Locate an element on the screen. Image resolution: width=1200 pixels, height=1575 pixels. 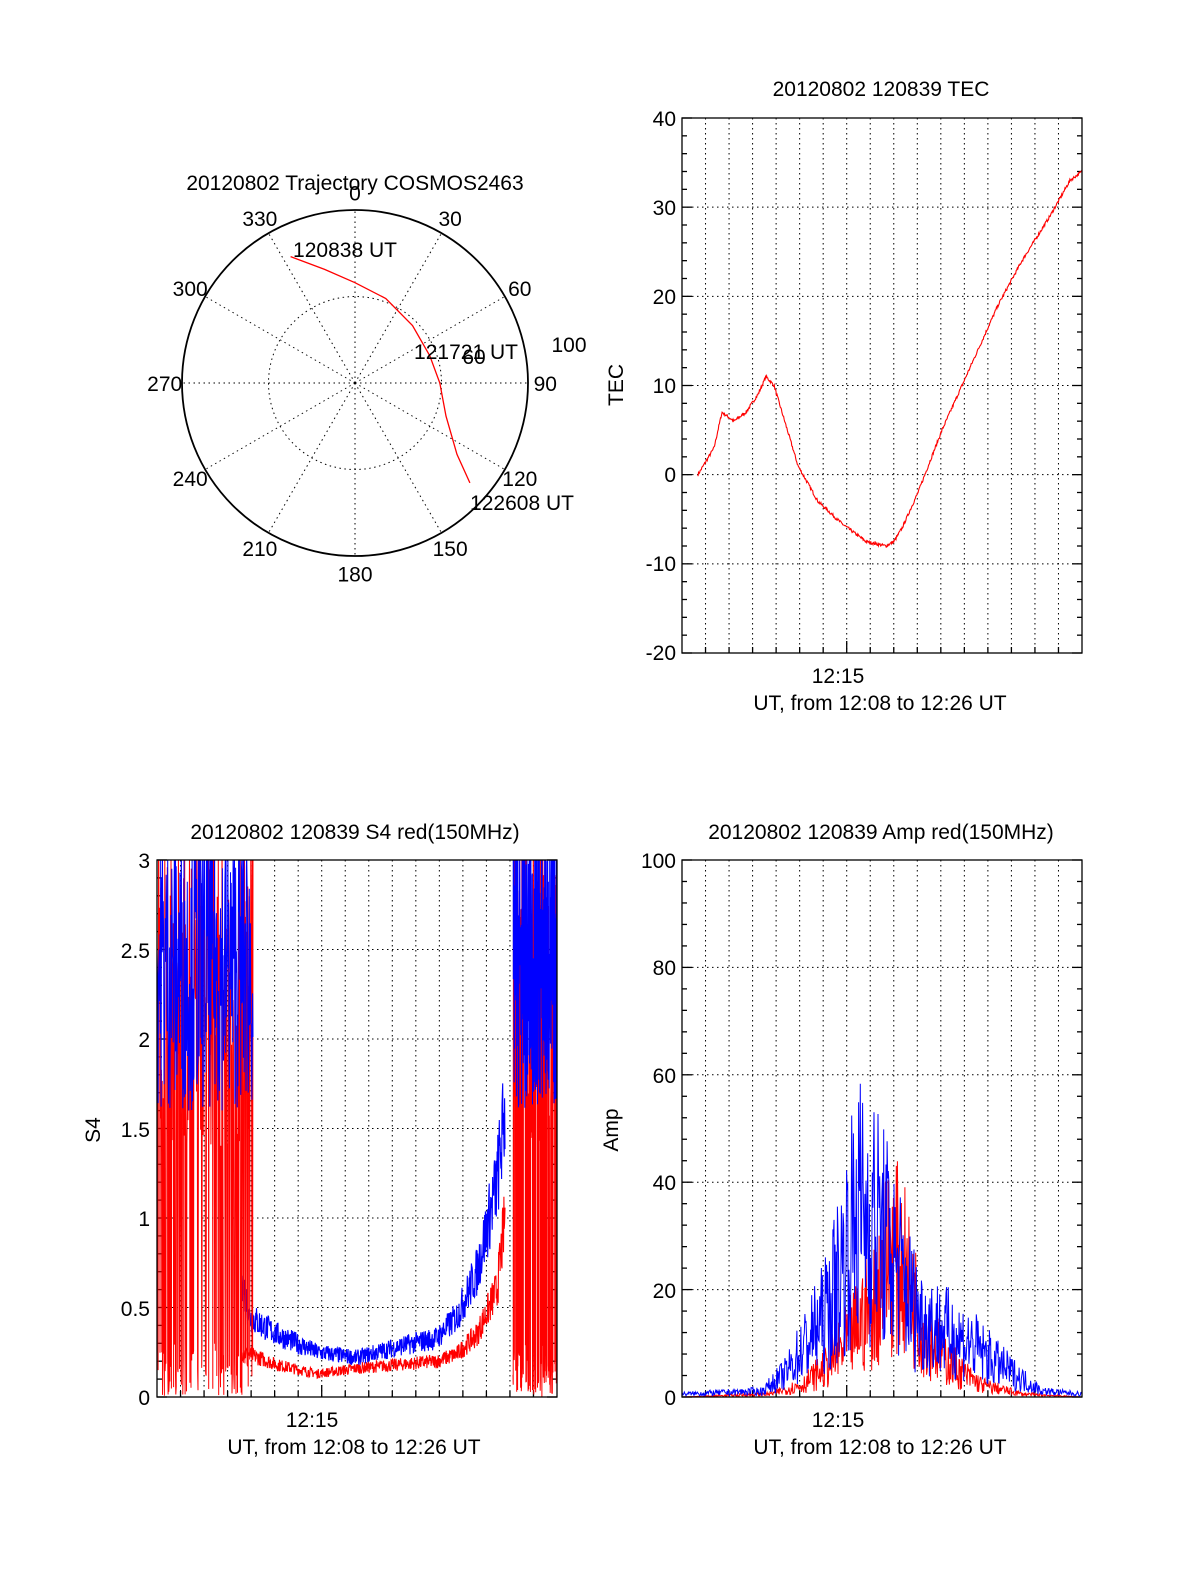
tec-ylabel: TEC is located at coordinates (616, 385).